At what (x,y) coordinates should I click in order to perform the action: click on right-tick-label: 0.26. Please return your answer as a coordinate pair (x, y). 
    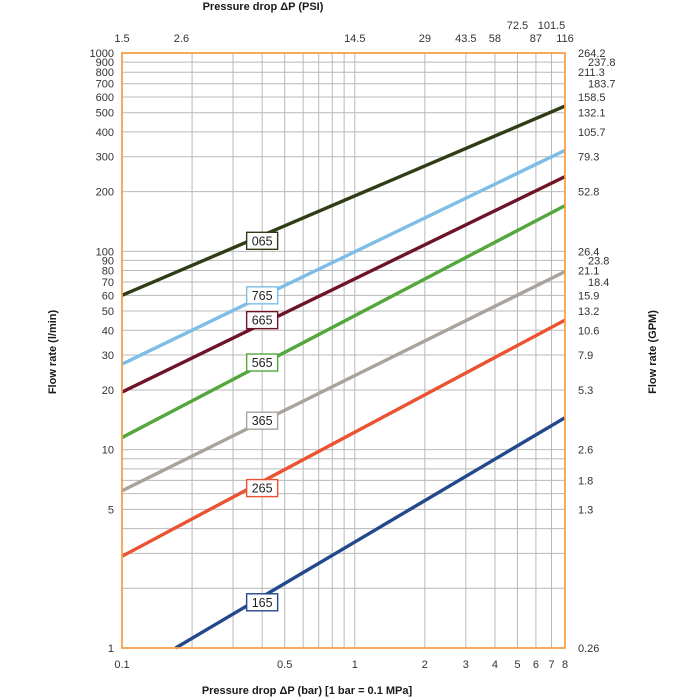
    Looking at the image, I should click on (588, 649).